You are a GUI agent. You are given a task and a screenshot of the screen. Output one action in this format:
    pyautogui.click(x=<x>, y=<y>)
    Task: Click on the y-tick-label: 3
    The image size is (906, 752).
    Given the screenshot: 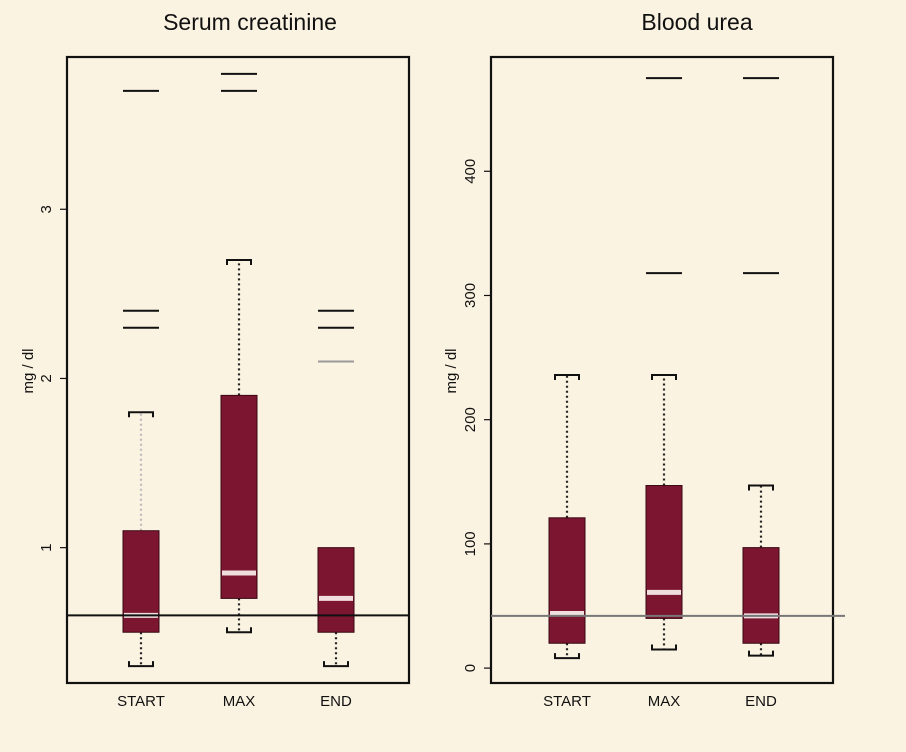 What is the action you would take?
    pyautogui.click(x=46, y=209)
    